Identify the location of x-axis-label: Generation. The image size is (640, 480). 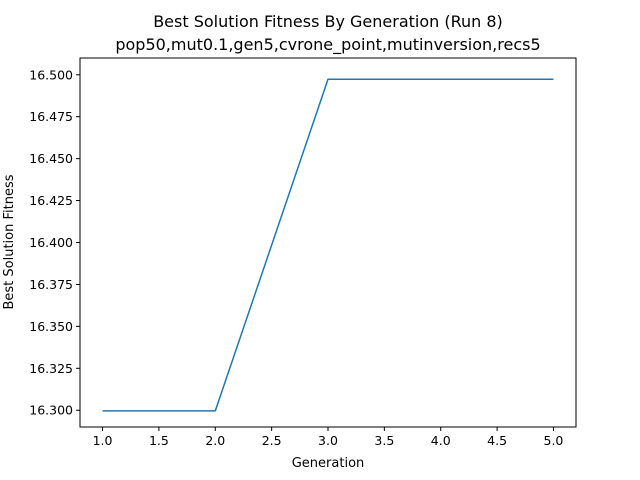
(328, 463).